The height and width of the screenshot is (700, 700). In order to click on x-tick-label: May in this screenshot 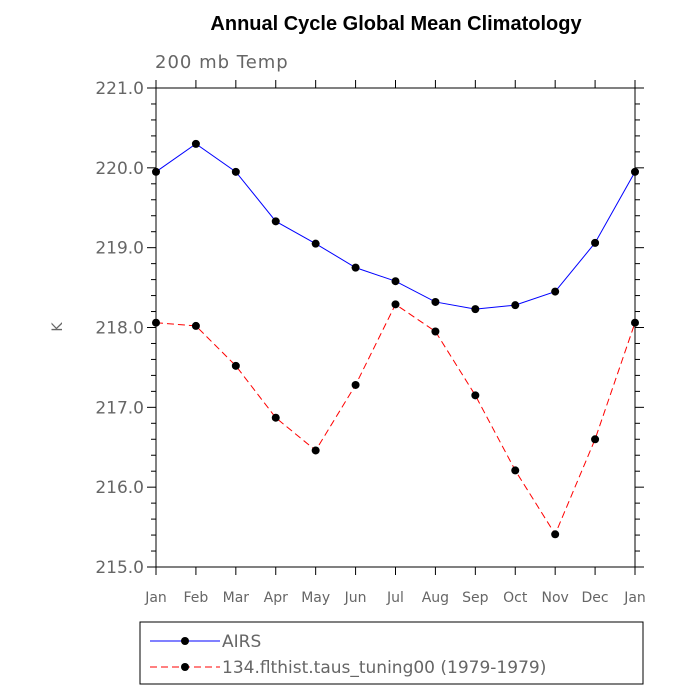, I will do `click(315, 598)`.